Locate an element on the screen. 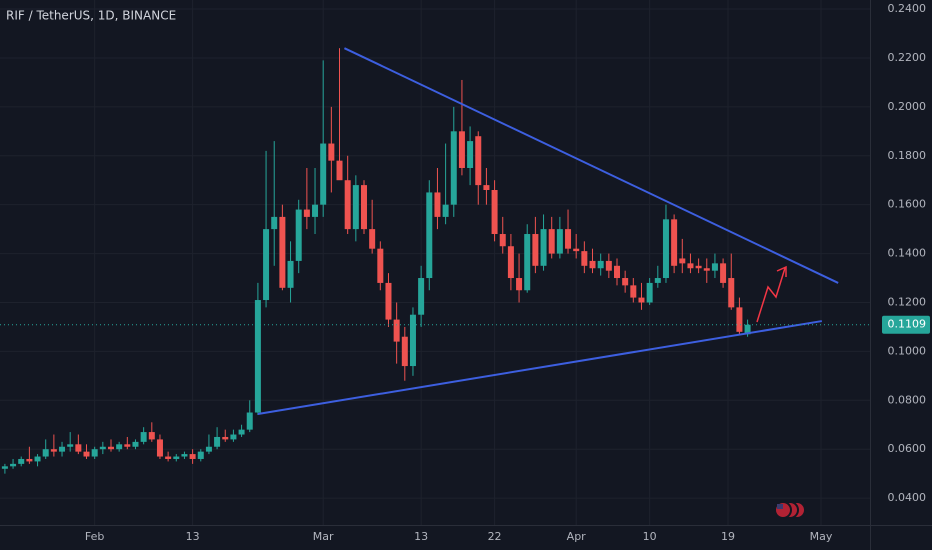 The width and height of the screenshot is (932, 550). x-tick-label: 19 is located at coordinates (728, 536).